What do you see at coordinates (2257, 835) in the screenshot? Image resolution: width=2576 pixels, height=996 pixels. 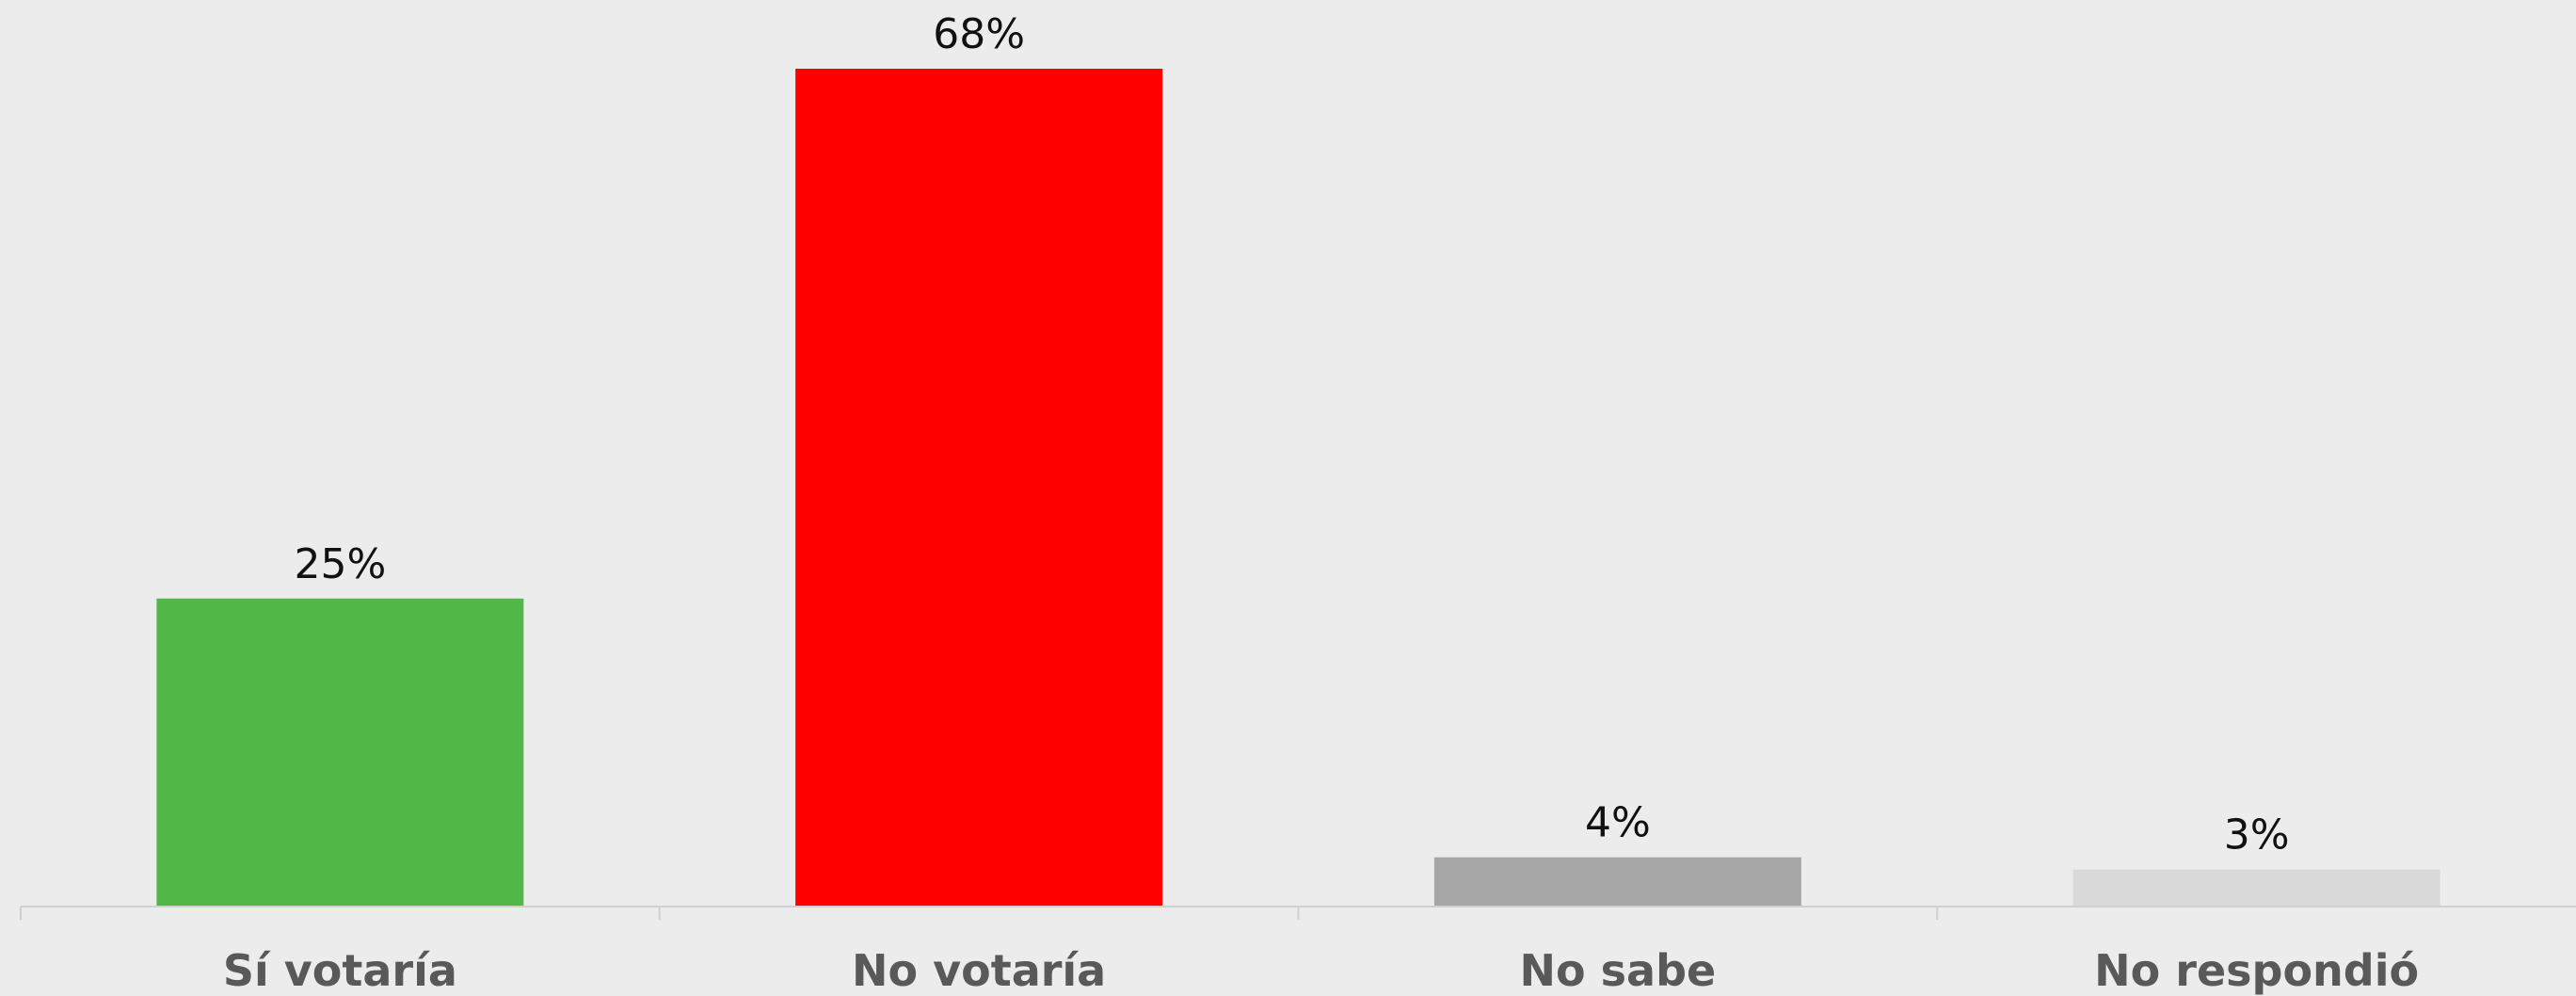 I see `data-label: 3%` at bounding box center [2257, 835].